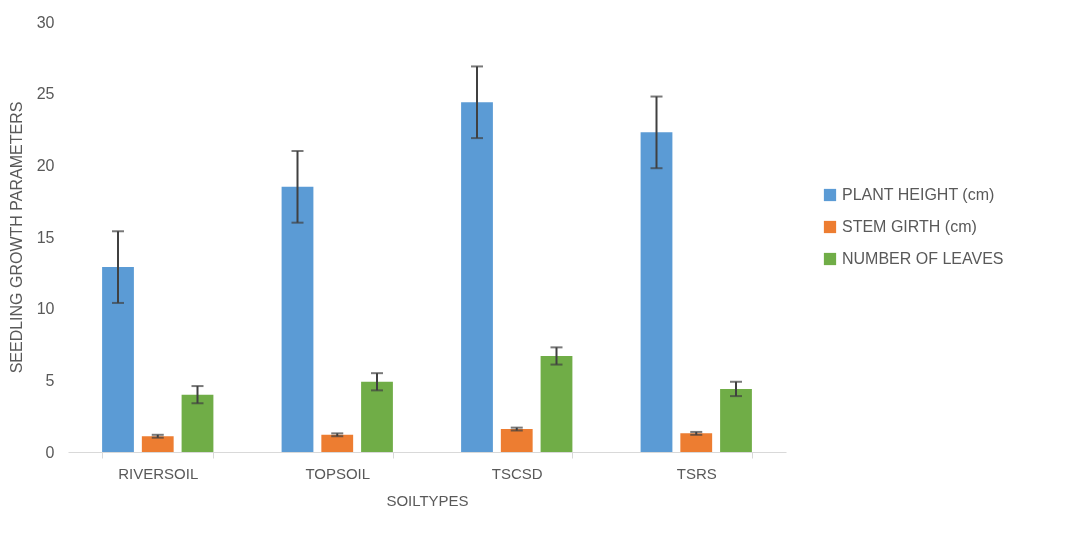  Describe the element at coordinates (45, 94) in the screenshot. I see `y-tick-label: 25` at that location.